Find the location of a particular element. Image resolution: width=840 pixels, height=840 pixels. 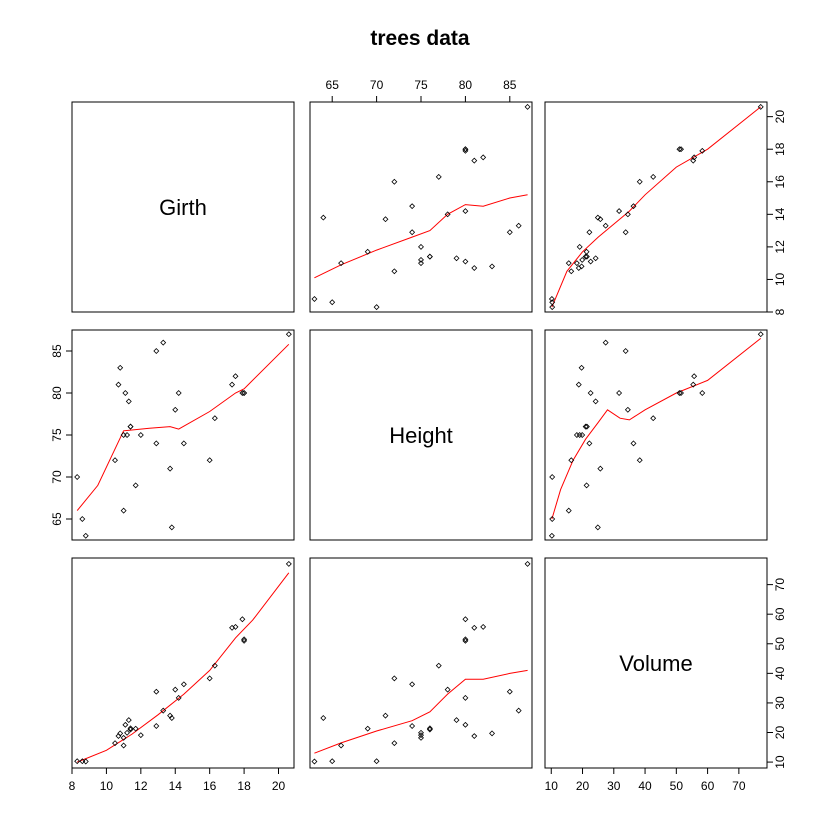

y-tick-label-volume: 10 is located at coordinates (780, 762).